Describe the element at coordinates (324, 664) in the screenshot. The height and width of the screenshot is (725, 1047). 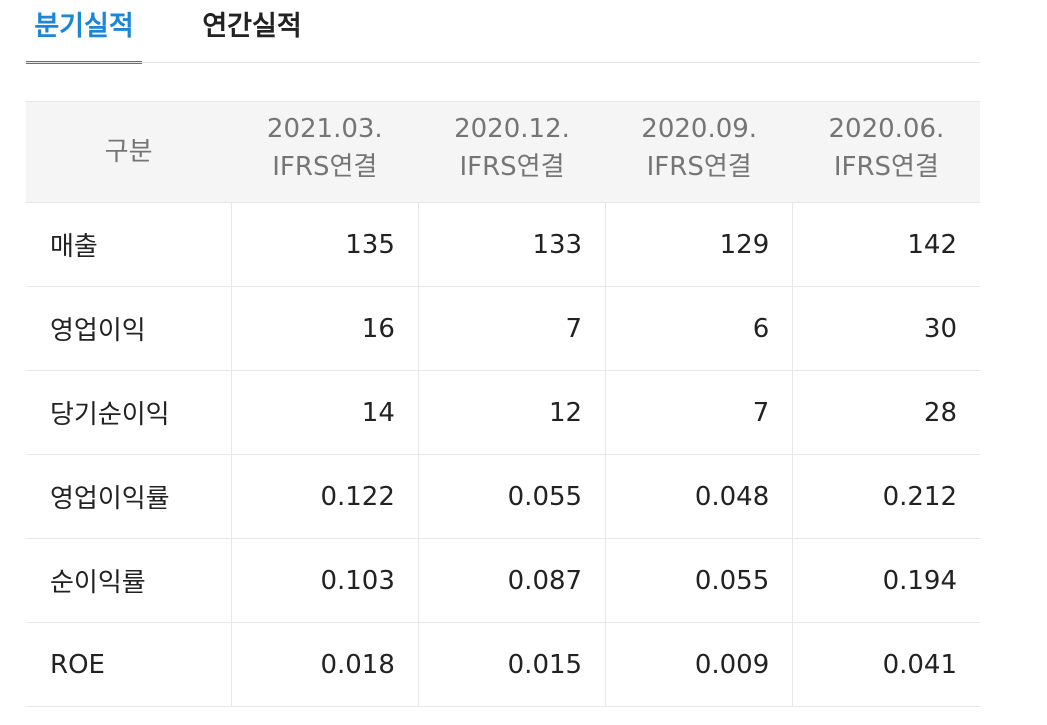
I see `table-cell: 0.018` at that location.